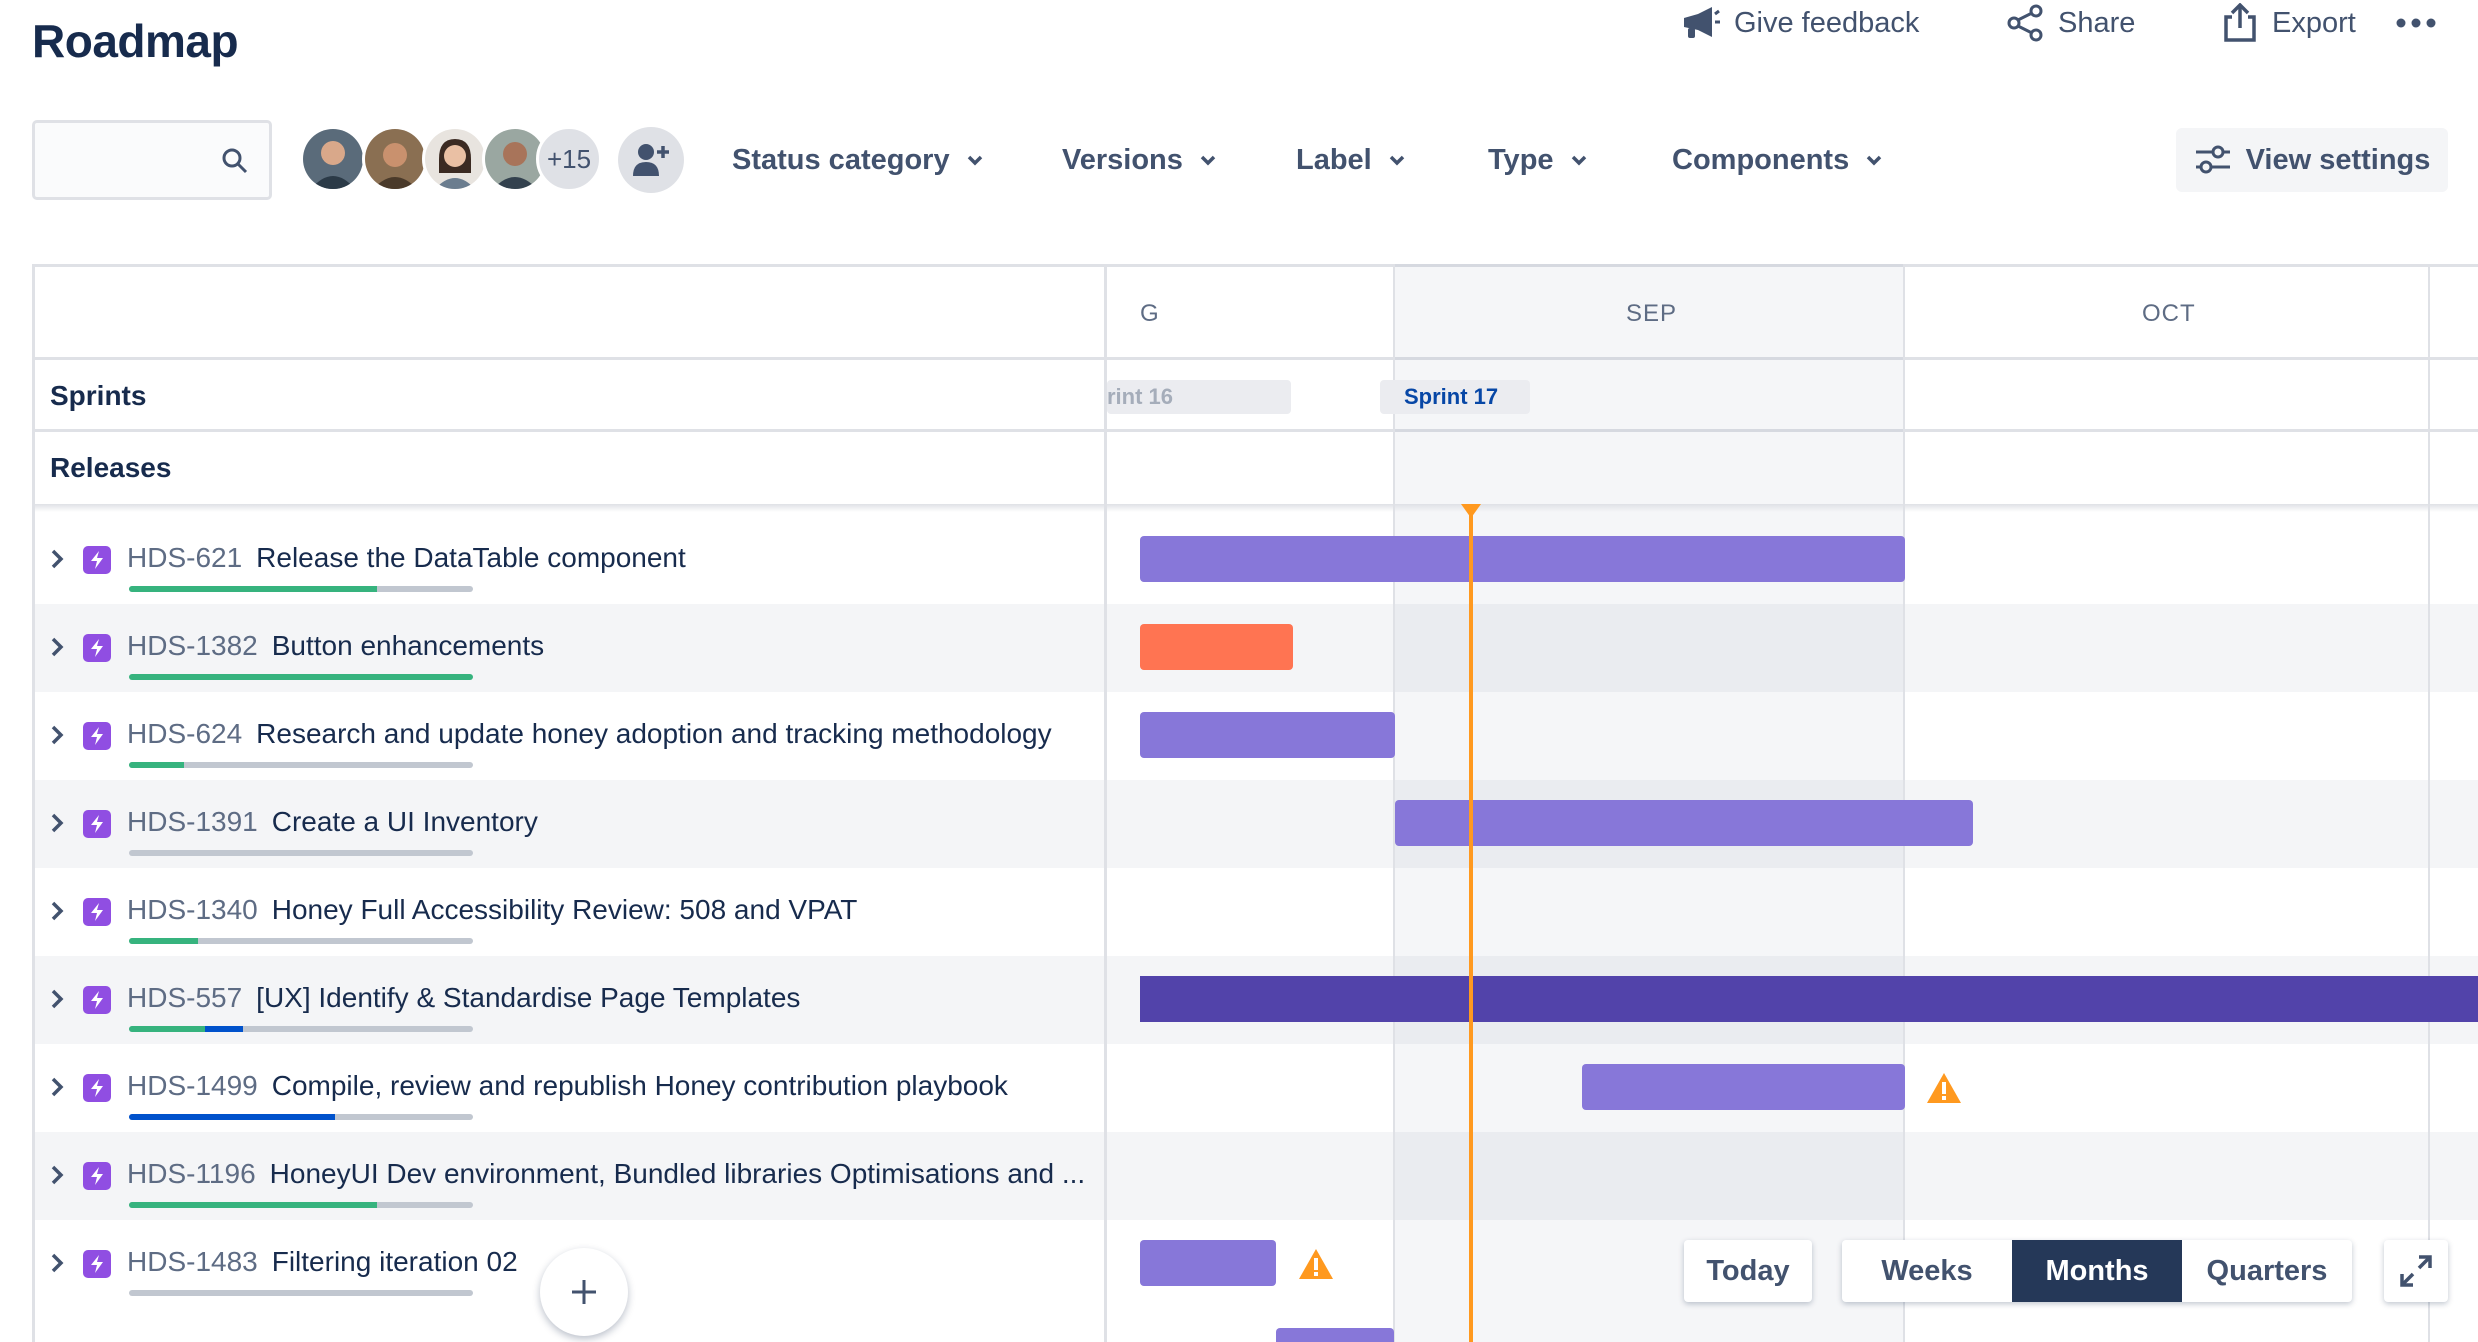  I want to click on timeline-bar-selected, so click(1809, 999).